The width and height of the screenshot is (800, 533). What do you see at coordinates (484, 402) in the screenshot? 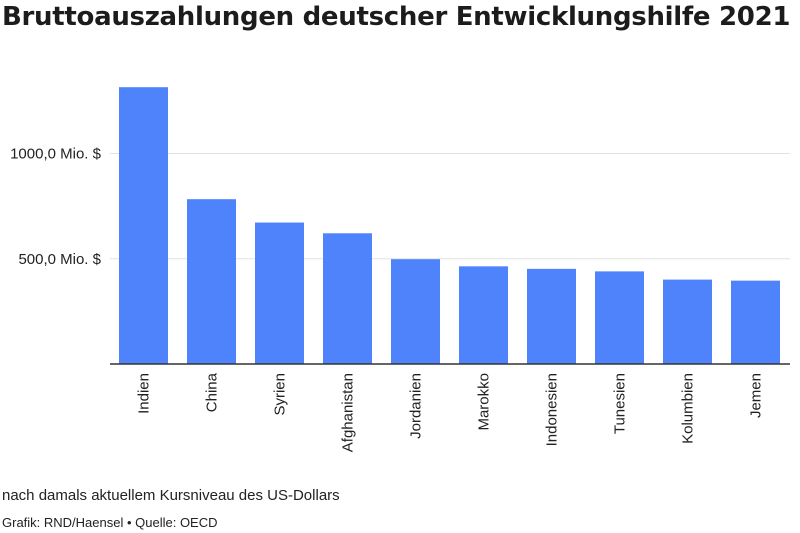
I see `x-tick-label: Marokko` at bounding box center [484, 402].